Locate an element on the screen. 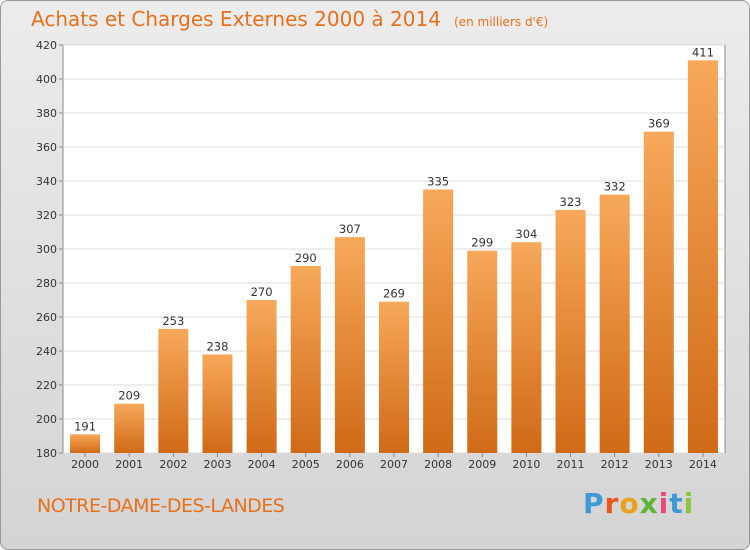 The width and height of the screenshot is (750, 550). logo-letter: t is located at coordinates (676, 503).